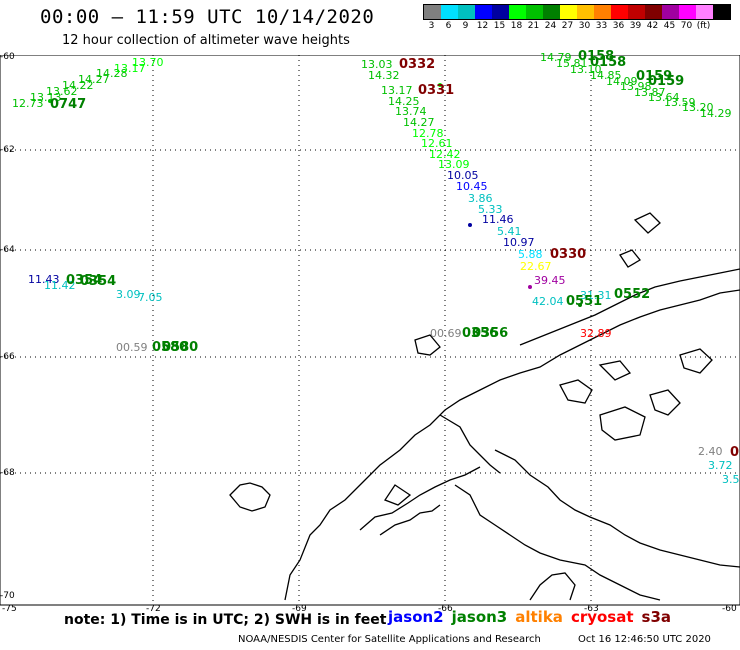 The image size is (740, 650). I want to click on satellite-name: altika, so click(539, 617).